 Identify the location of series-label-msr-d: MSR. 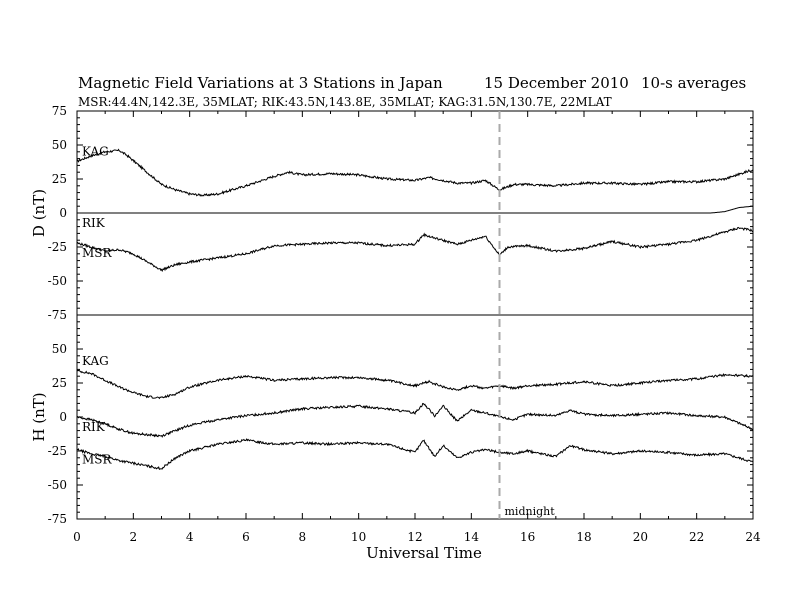
(97, 253).